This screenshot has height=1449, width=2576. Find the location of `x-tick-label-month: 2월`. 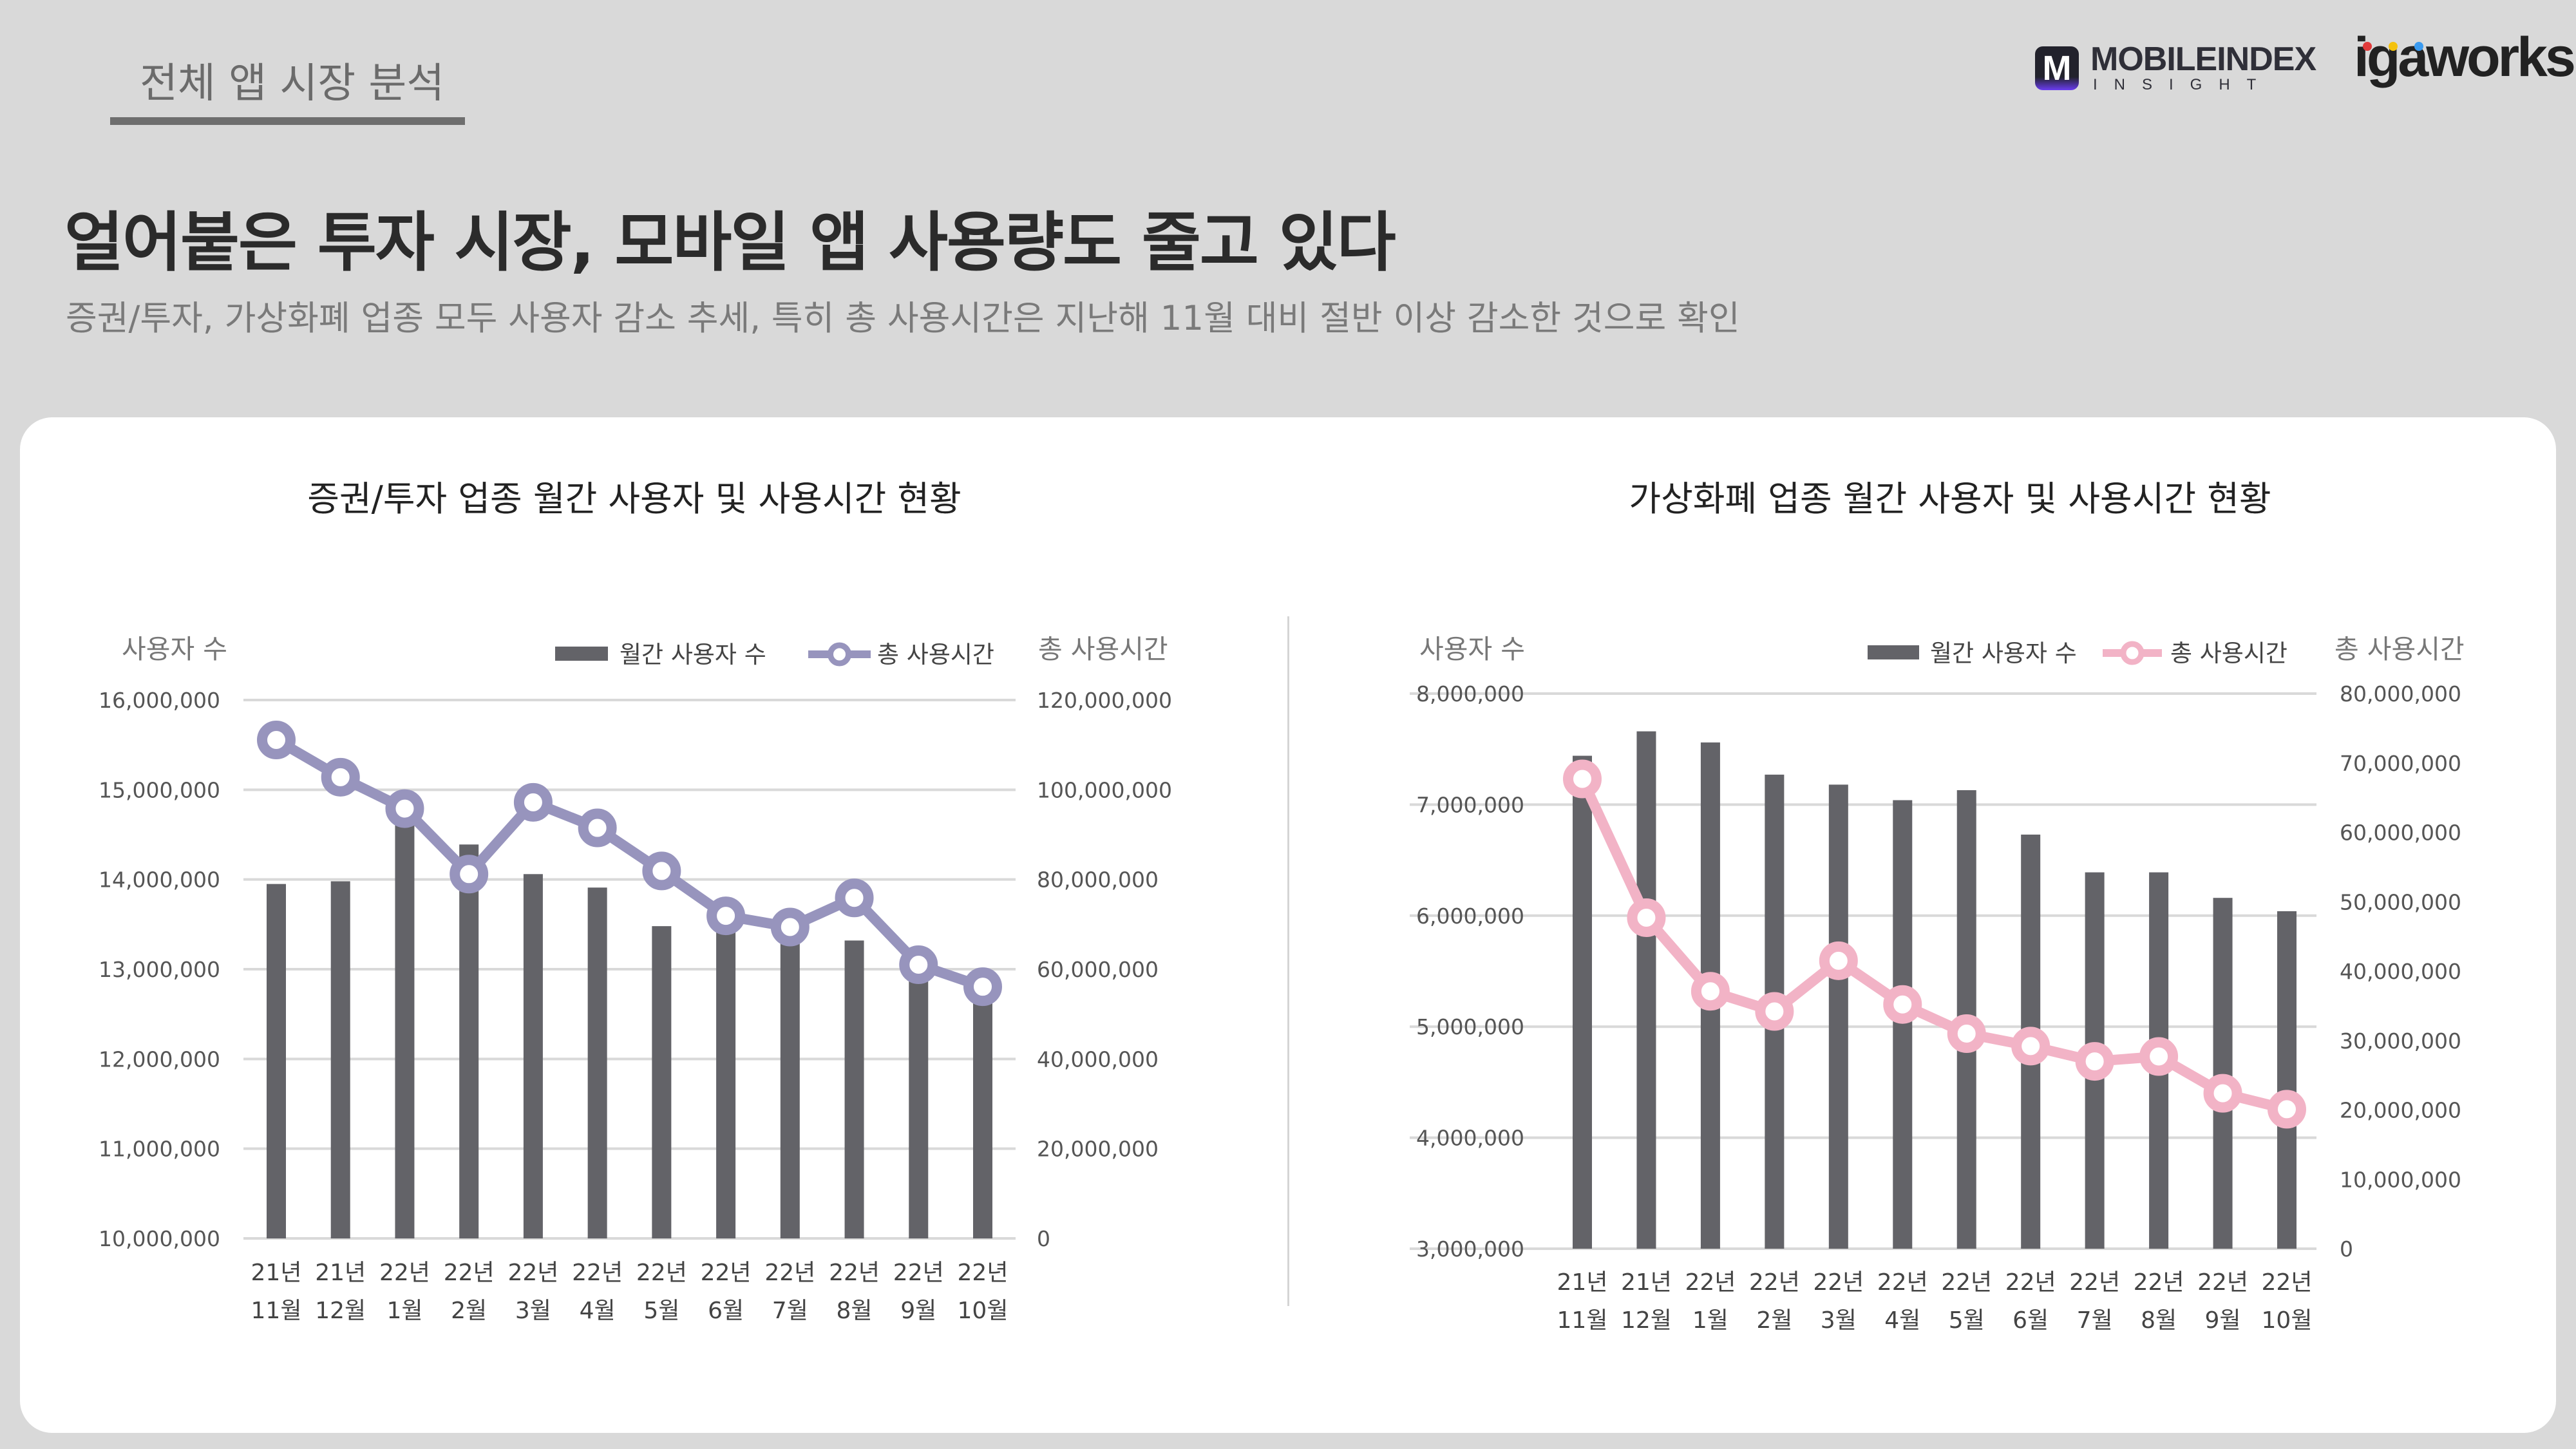

x-tick-label-month: 2월 is located at coordinates (469, 1311).